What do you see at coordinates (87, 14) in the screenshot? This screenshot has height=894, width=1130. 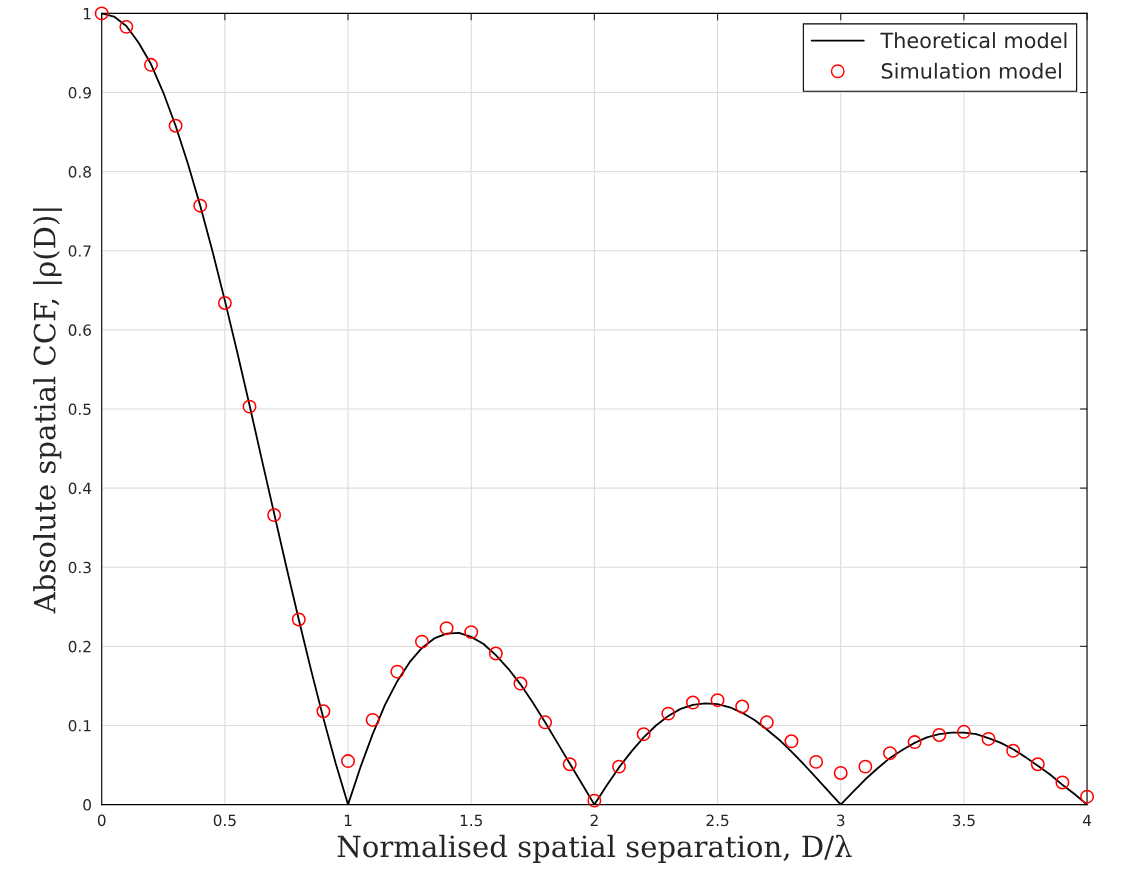 I see `y-tick-label: 1` at bounding box center [87, 14].